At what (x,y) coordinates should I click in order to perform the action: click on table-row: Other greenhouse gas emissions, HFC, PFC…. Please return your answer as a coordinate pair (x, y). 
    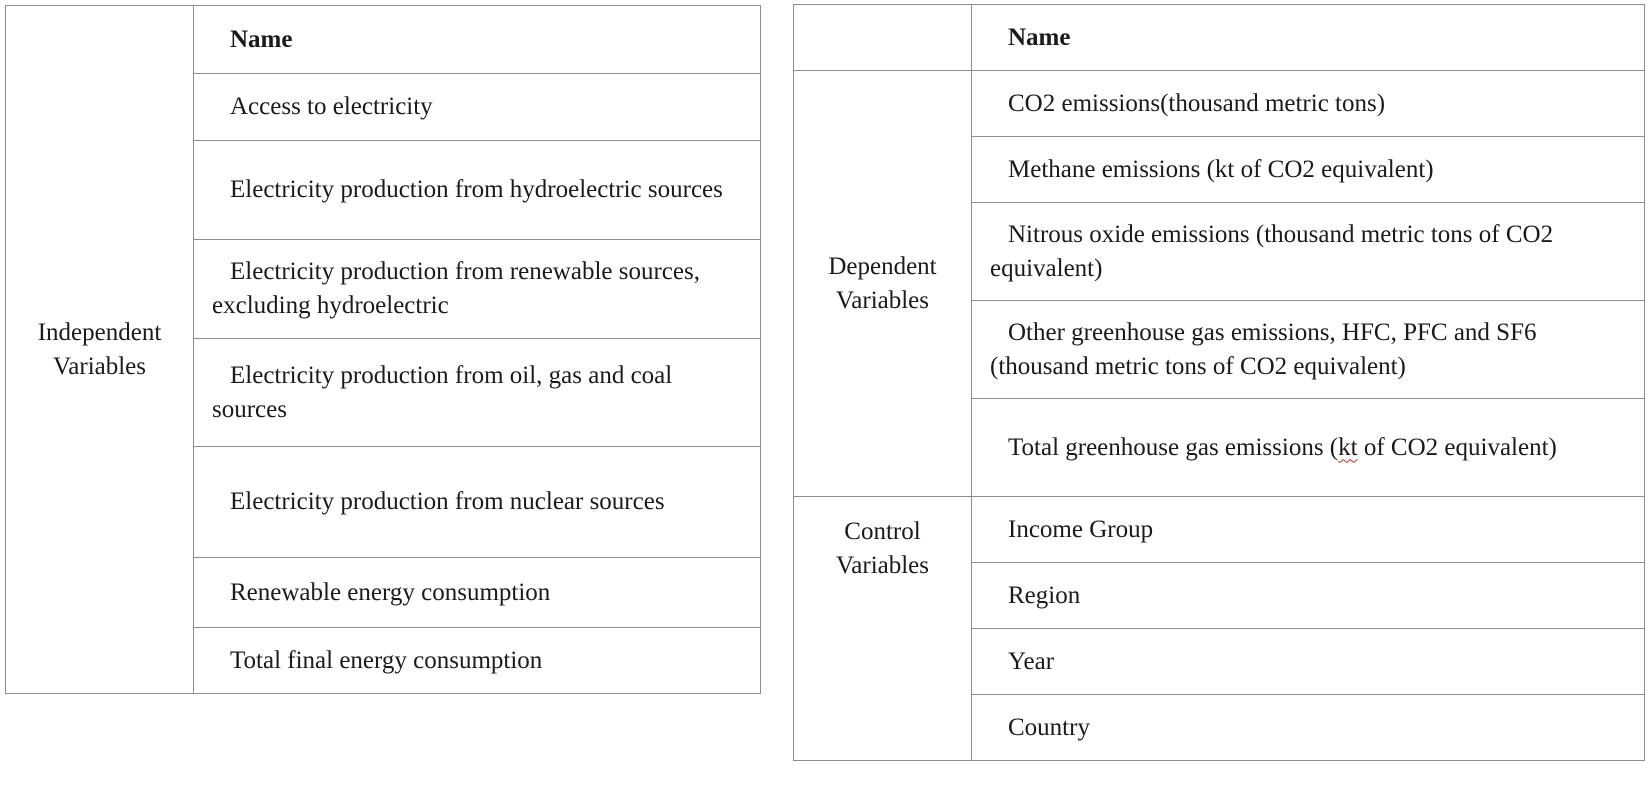
    Looking at the image, I should click on (1219, 349).